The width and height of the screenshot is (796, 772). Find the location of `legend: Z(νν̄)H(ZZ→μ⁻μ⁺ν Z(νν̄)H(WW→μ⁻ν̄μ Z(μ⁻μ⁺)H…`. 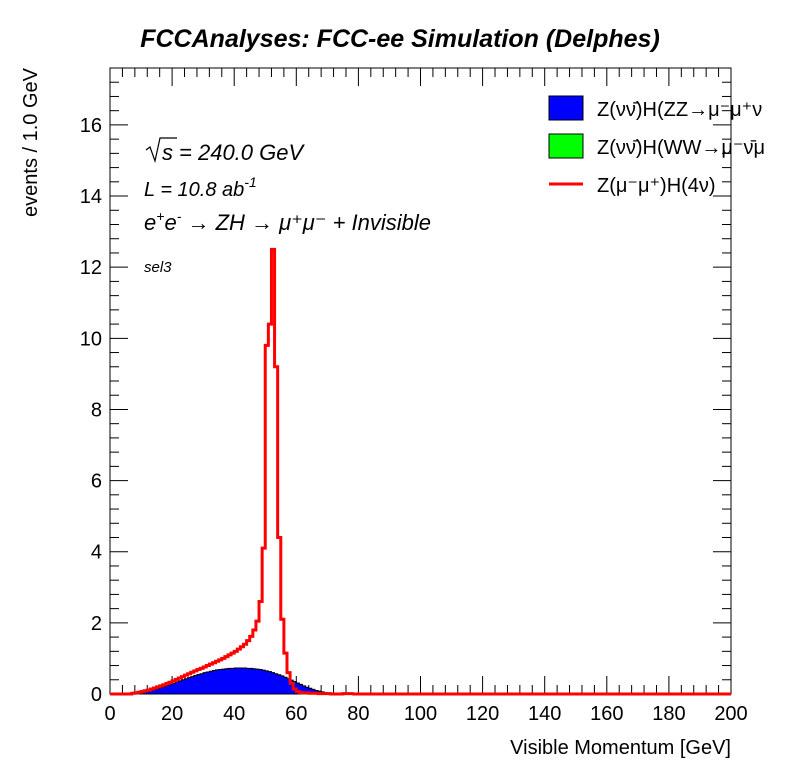

legend: Z(νν̄)H(ZZ→μ⁻μ⁺ν Z(νν̄)H(WW→μ⁻ν̄μ Z(μ⁻μ⁺)H… is located at coordinates (656, 146).